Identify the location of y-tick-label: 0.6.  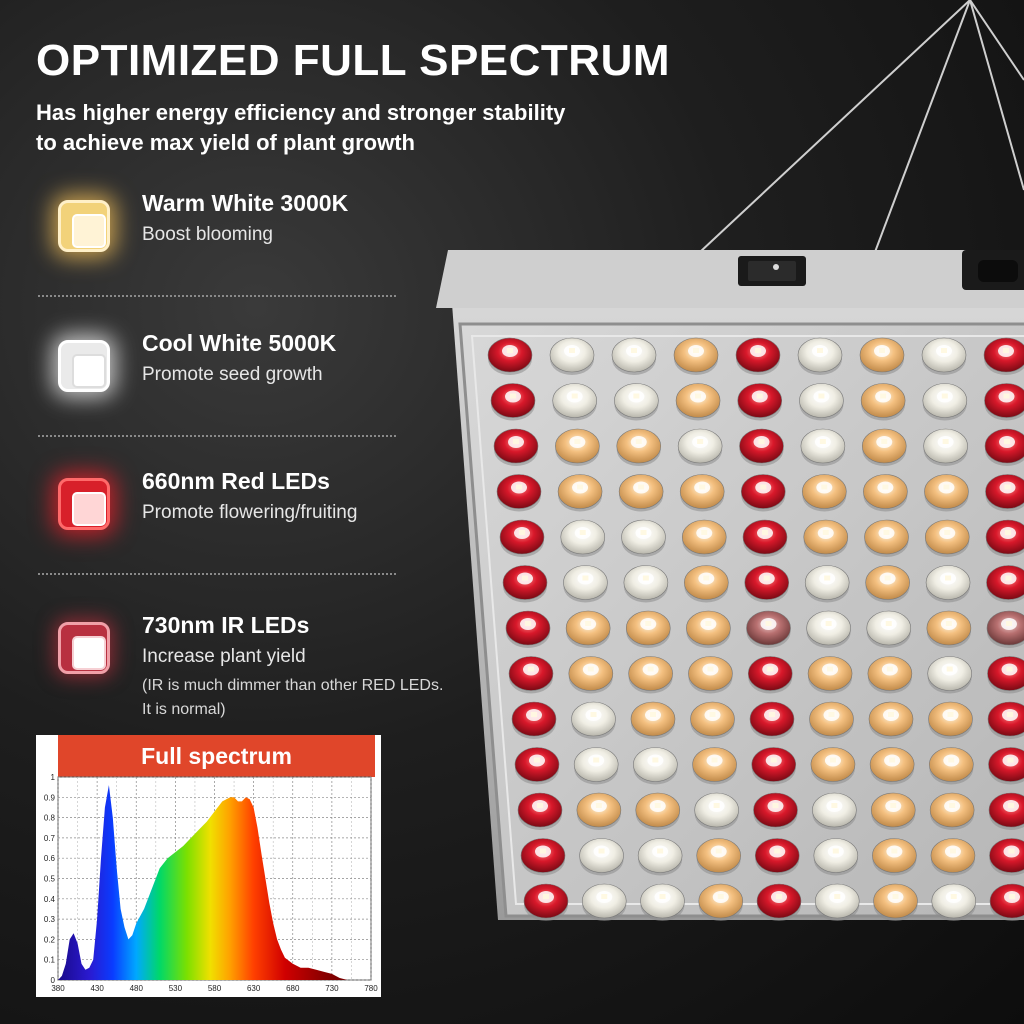
(50, 858).